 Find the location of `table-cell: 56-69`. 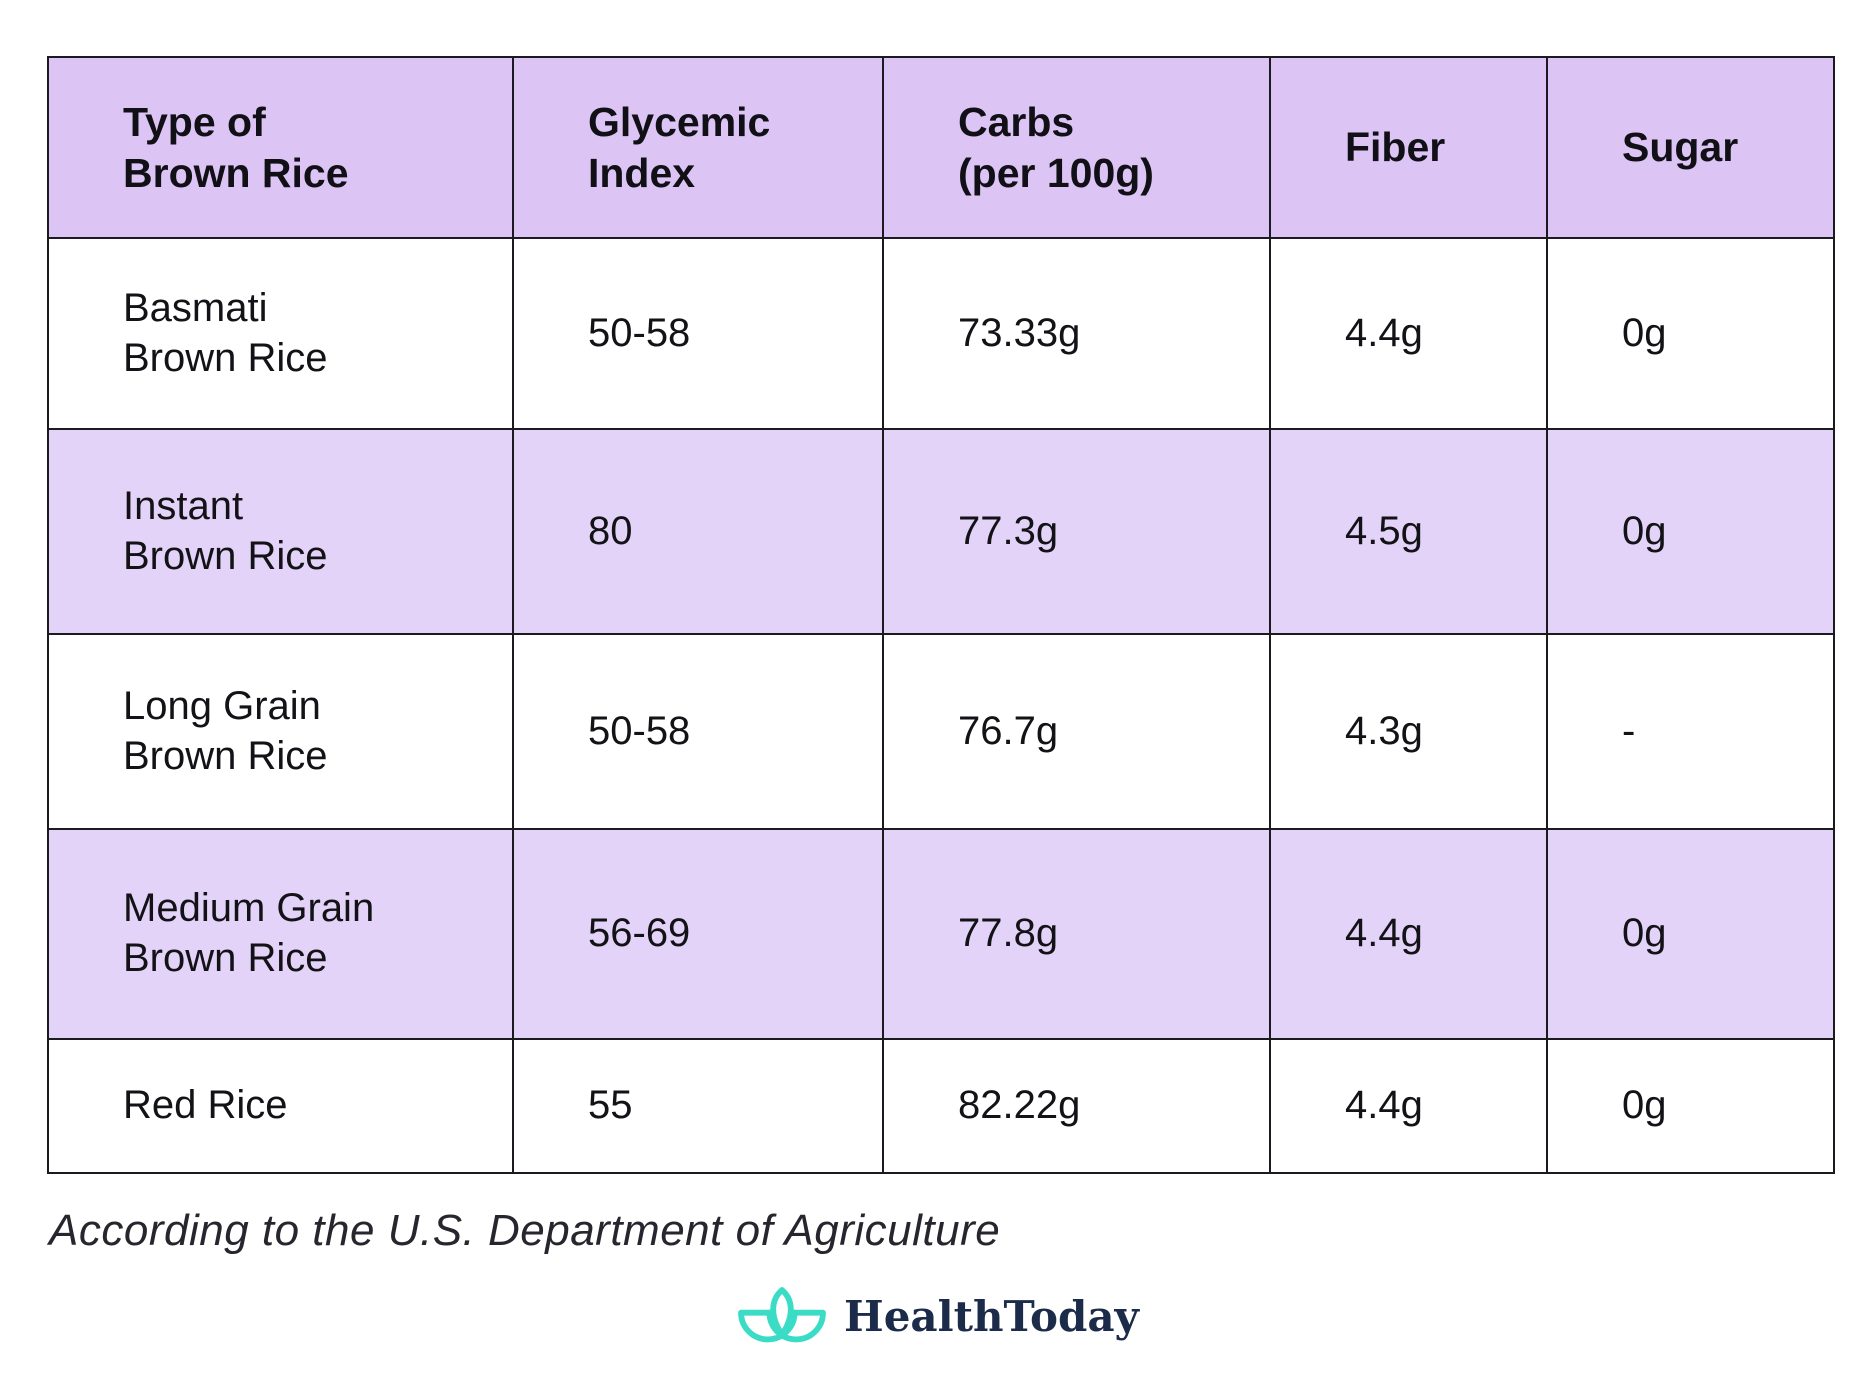

table-cell: 56-69 is located at coordinates (698, 934).